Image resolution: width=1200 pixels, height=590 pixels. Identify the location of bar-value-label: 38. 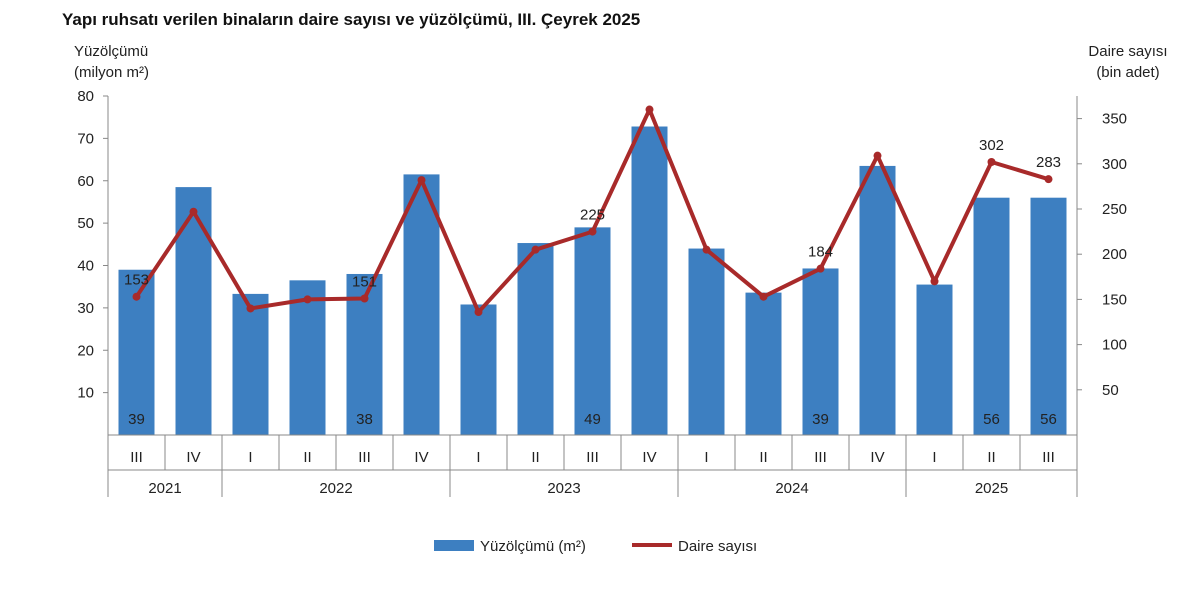
(364, 419).